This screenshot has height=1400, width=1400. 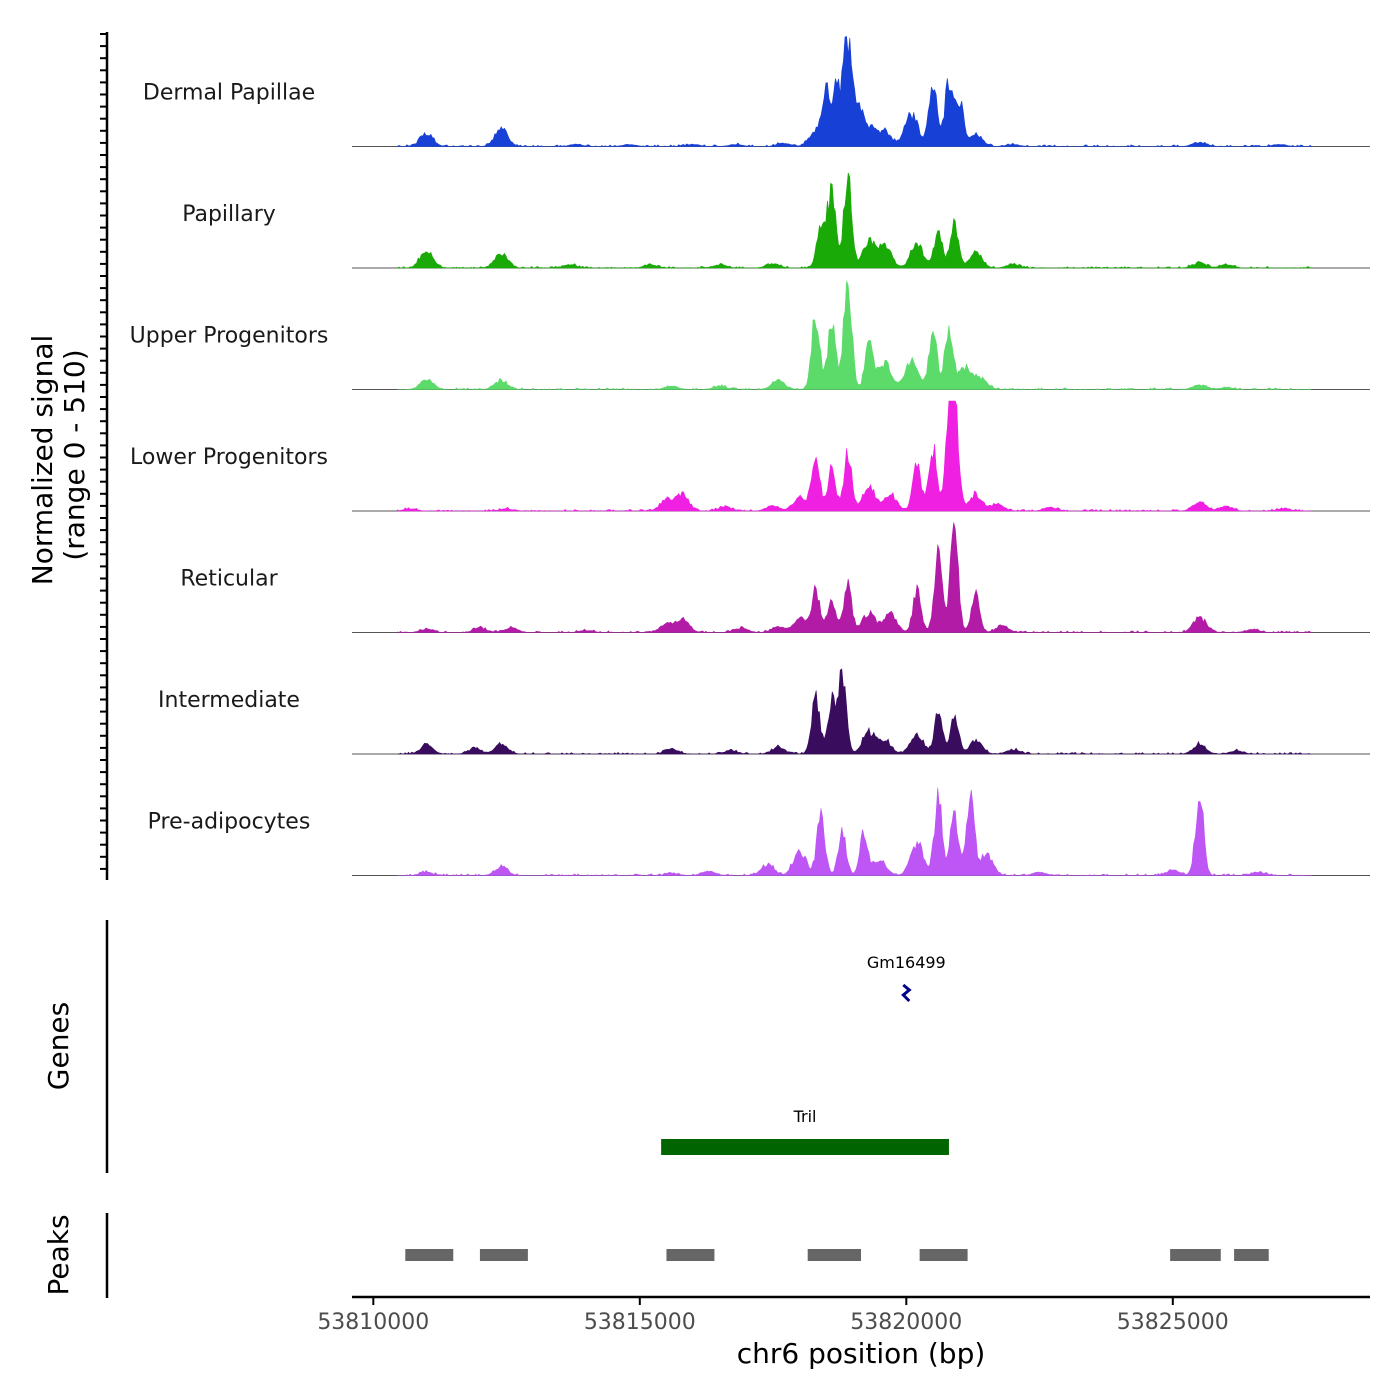 What do you see at coordinates (1173, 1322) in the screenshot?
I see `x-tick-label: 53825000` at bounding box center [1173, 1322].